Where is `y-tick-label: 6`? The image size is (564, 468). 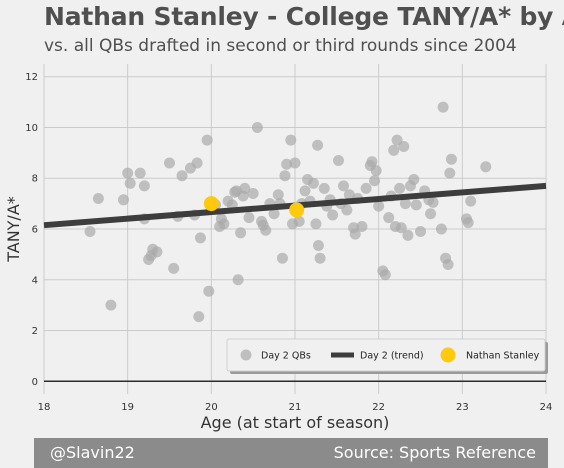
y-tick-label: 6 is located at coordinates (35, 230).